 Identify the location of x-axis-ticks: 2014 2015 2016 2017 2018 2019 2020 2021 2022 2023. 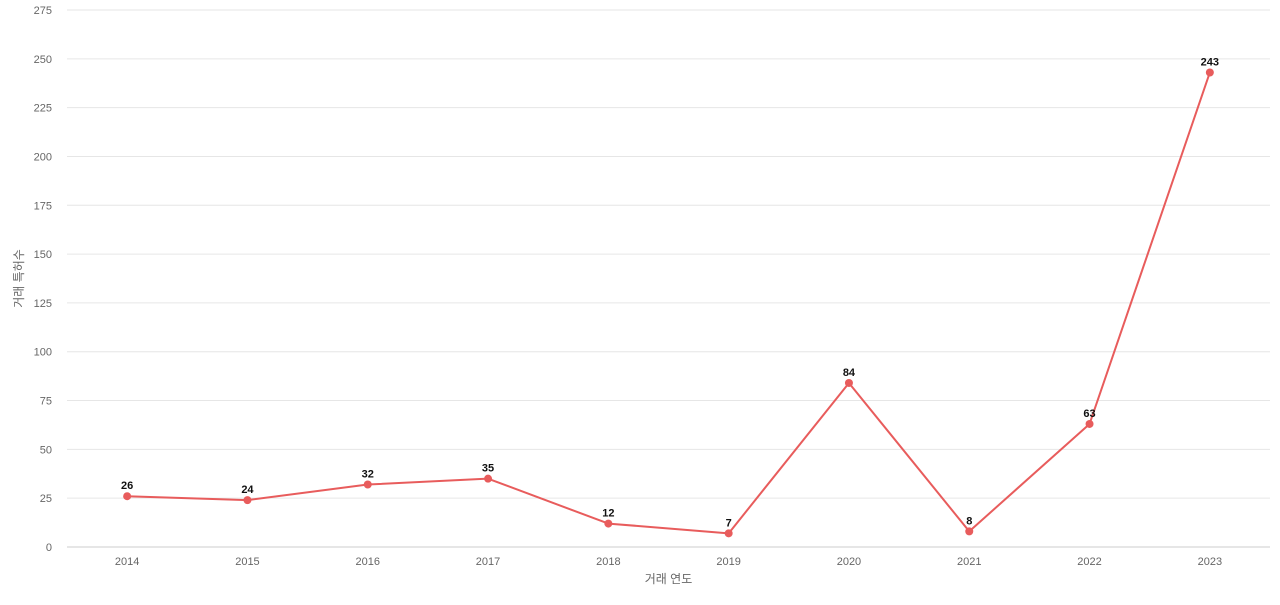
(668, 562).